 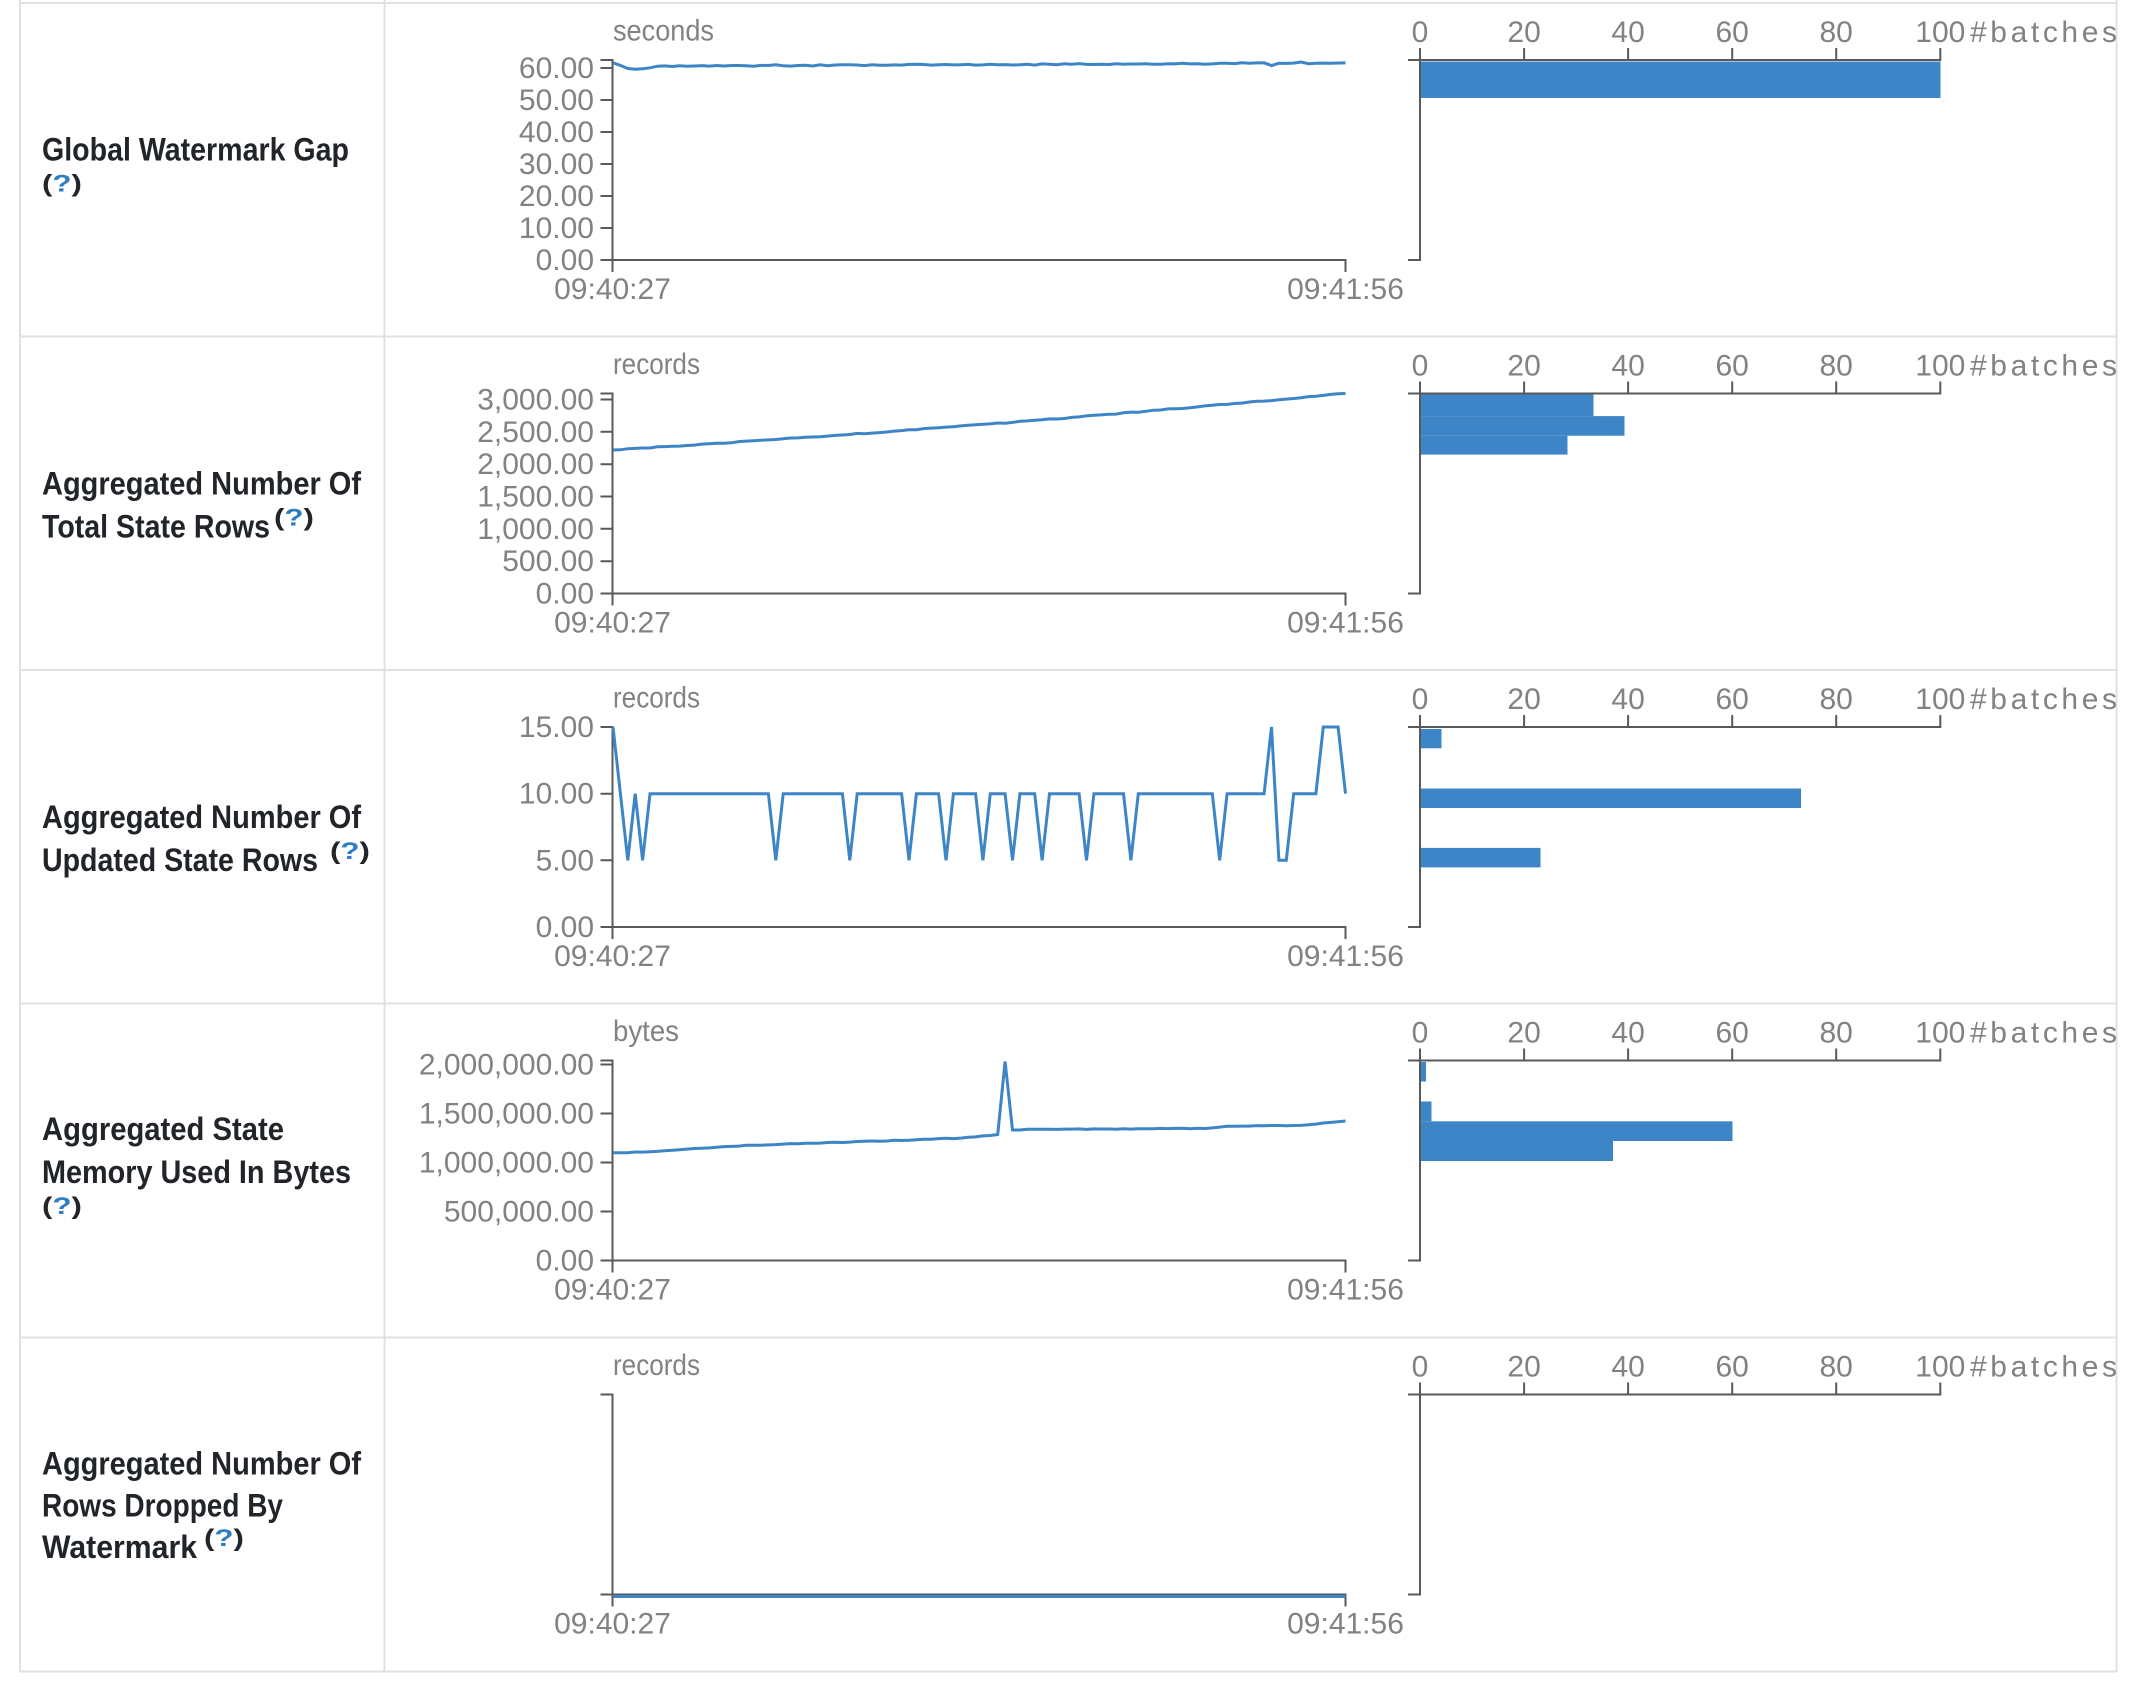 I want to click on svg-text: 15.00, so click(x=556, y=727).